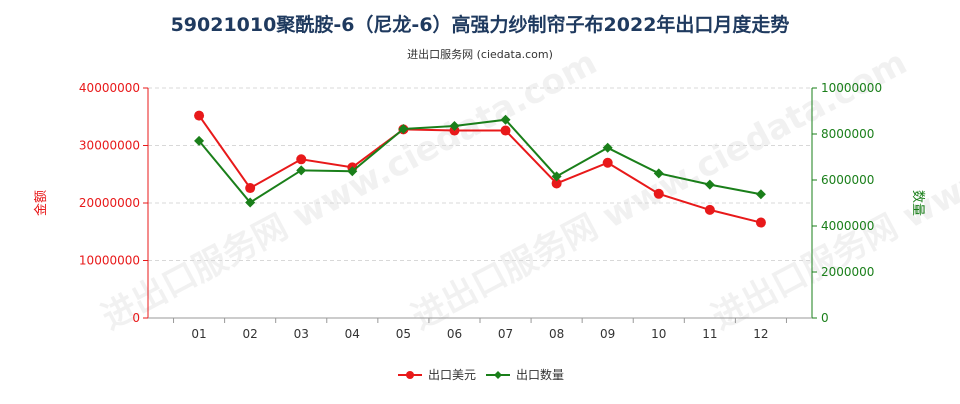 Image resolution: width=960 pixels, height=404 pixels. Describe the element at coordinates (607, 334) in the screenshot. I see `x-tick-label: 09` at that location.